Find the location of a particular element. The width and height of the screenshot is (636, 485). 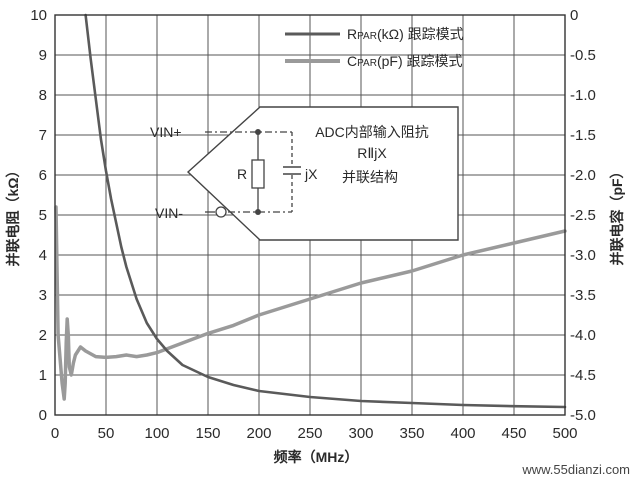

legend-label-rpar: RPAR(kΩ) 跟踪模式 is located at coordinates (405, 34).